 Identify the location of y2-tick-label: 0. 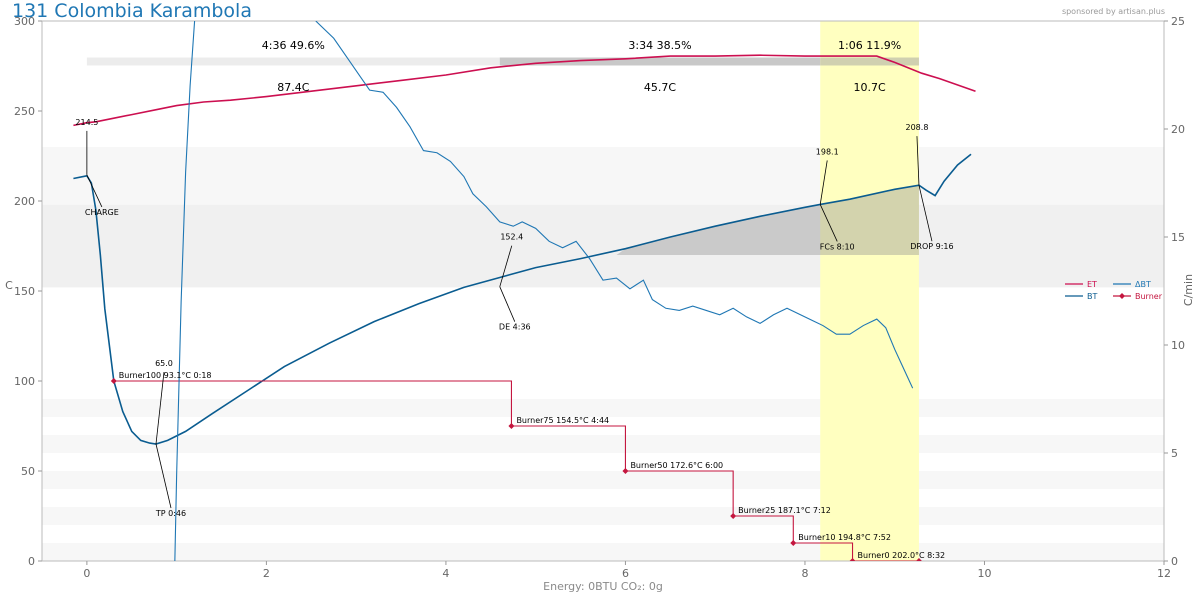
(1174, 561).